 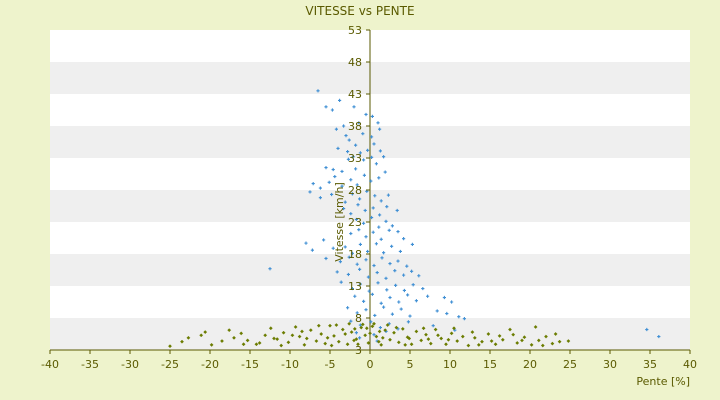 I want to click on y-tick-label: 43, so click(x=355, y=94).